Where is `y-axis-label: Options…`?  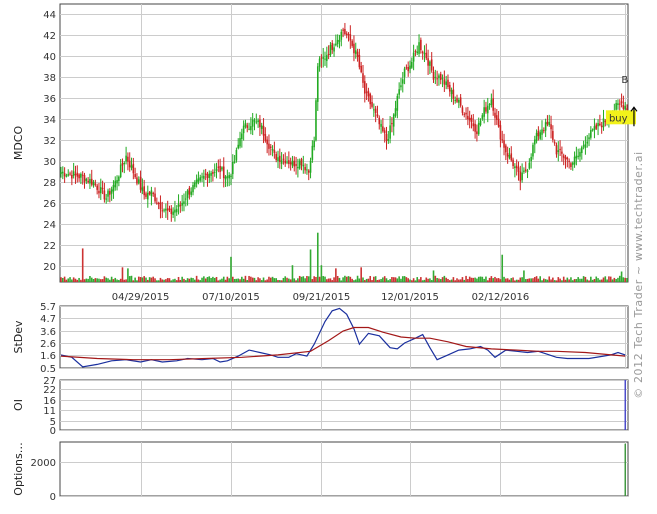 y-axis-label: Options… is located at coordinates (18, 468).